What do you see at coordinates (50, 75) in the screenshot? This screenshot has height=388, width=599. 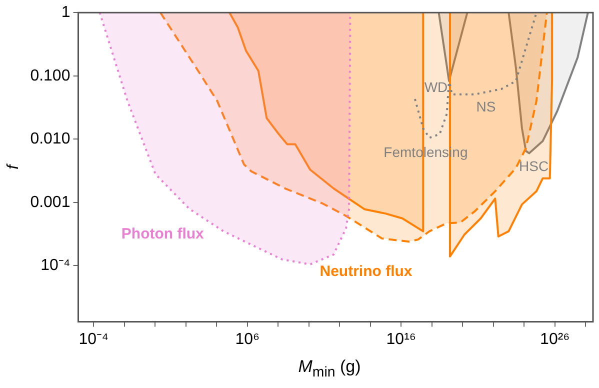 I see `y-tick-label: 0.100` at bounding box center [50, 75].